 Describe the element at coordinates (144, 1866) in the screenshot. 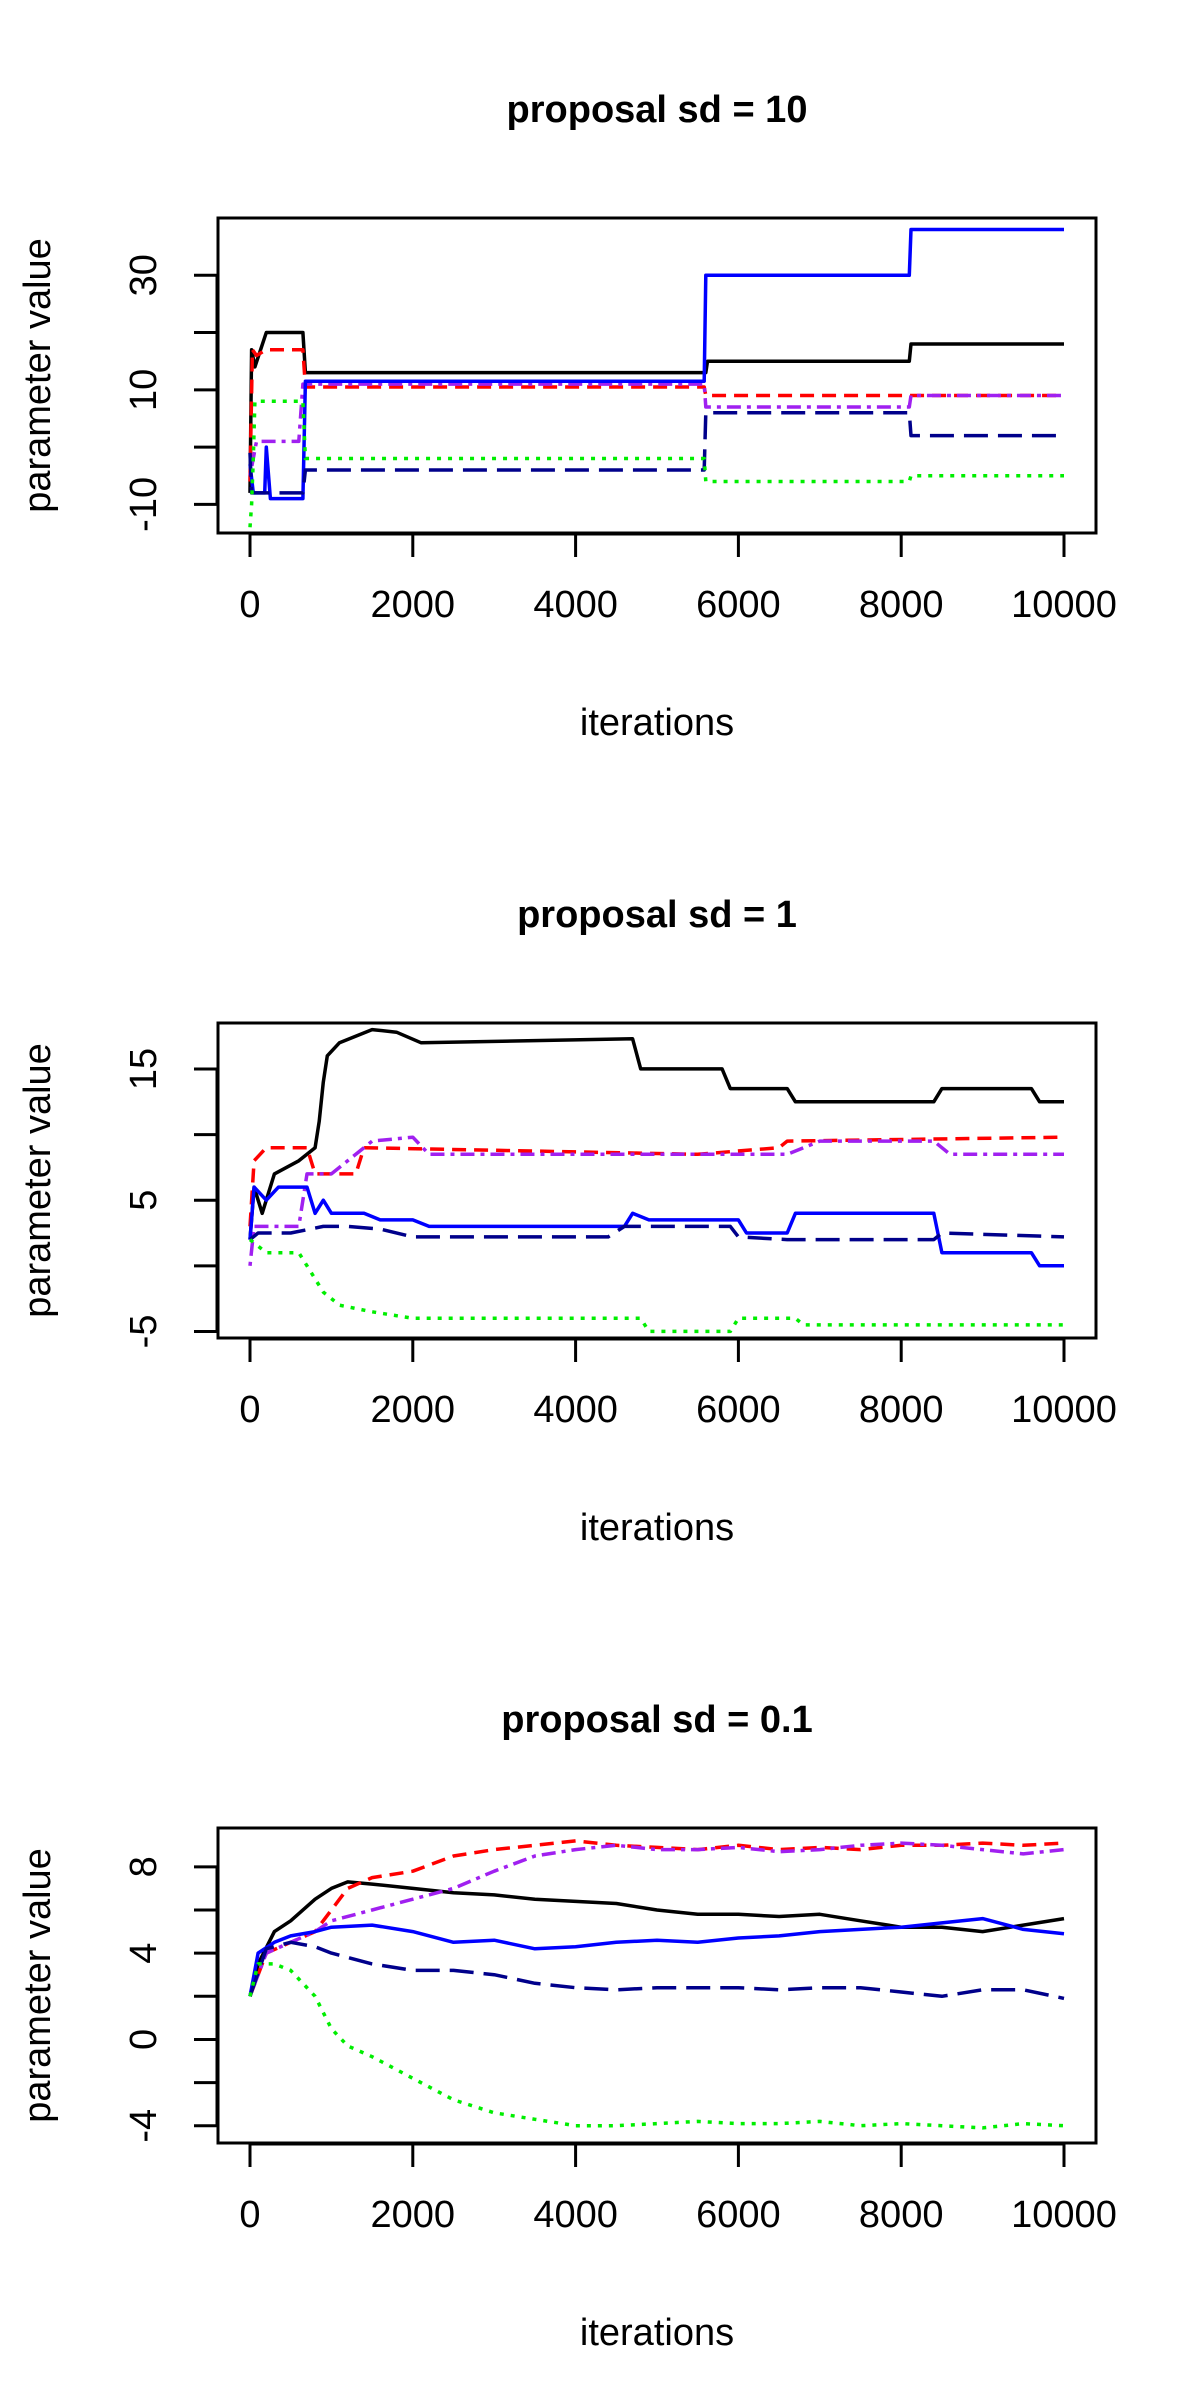

I see `y-tick-label: 8` at that location.